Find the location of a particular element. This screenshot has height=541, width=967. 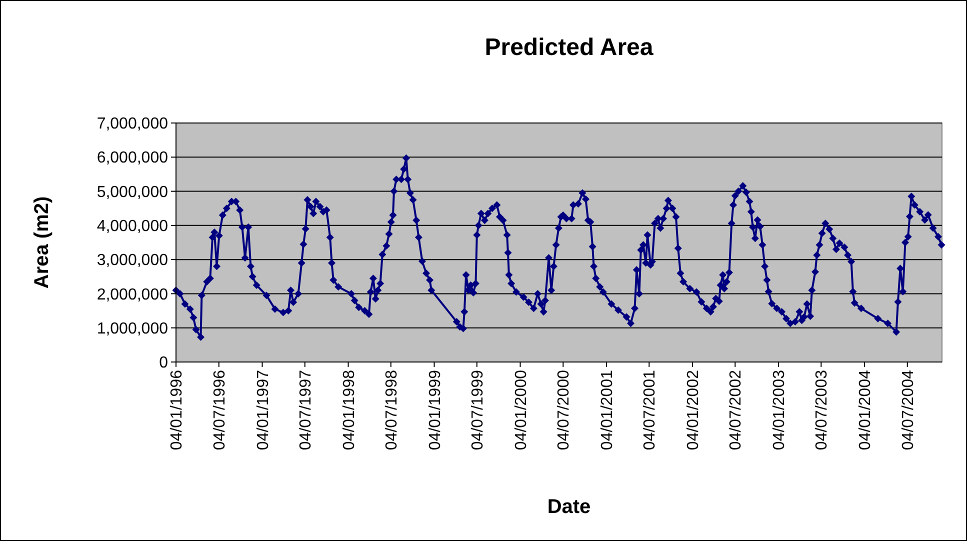

x-tick-label: 04/07/2004 is located at coordinates (908, 410).